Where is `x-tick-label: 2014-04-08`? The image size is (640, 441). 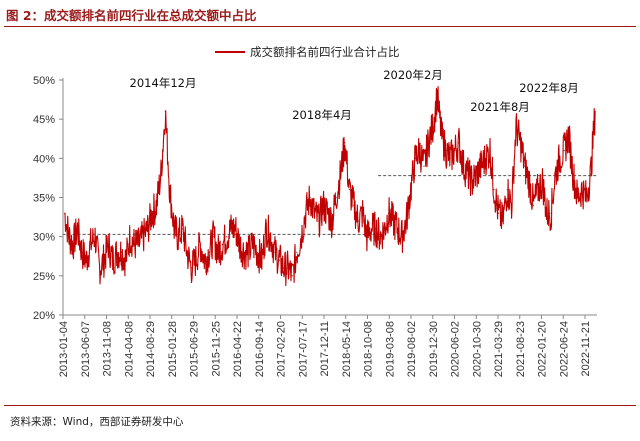 x-tick-label: 2014-04-08 is located at coordinates (129, 349).